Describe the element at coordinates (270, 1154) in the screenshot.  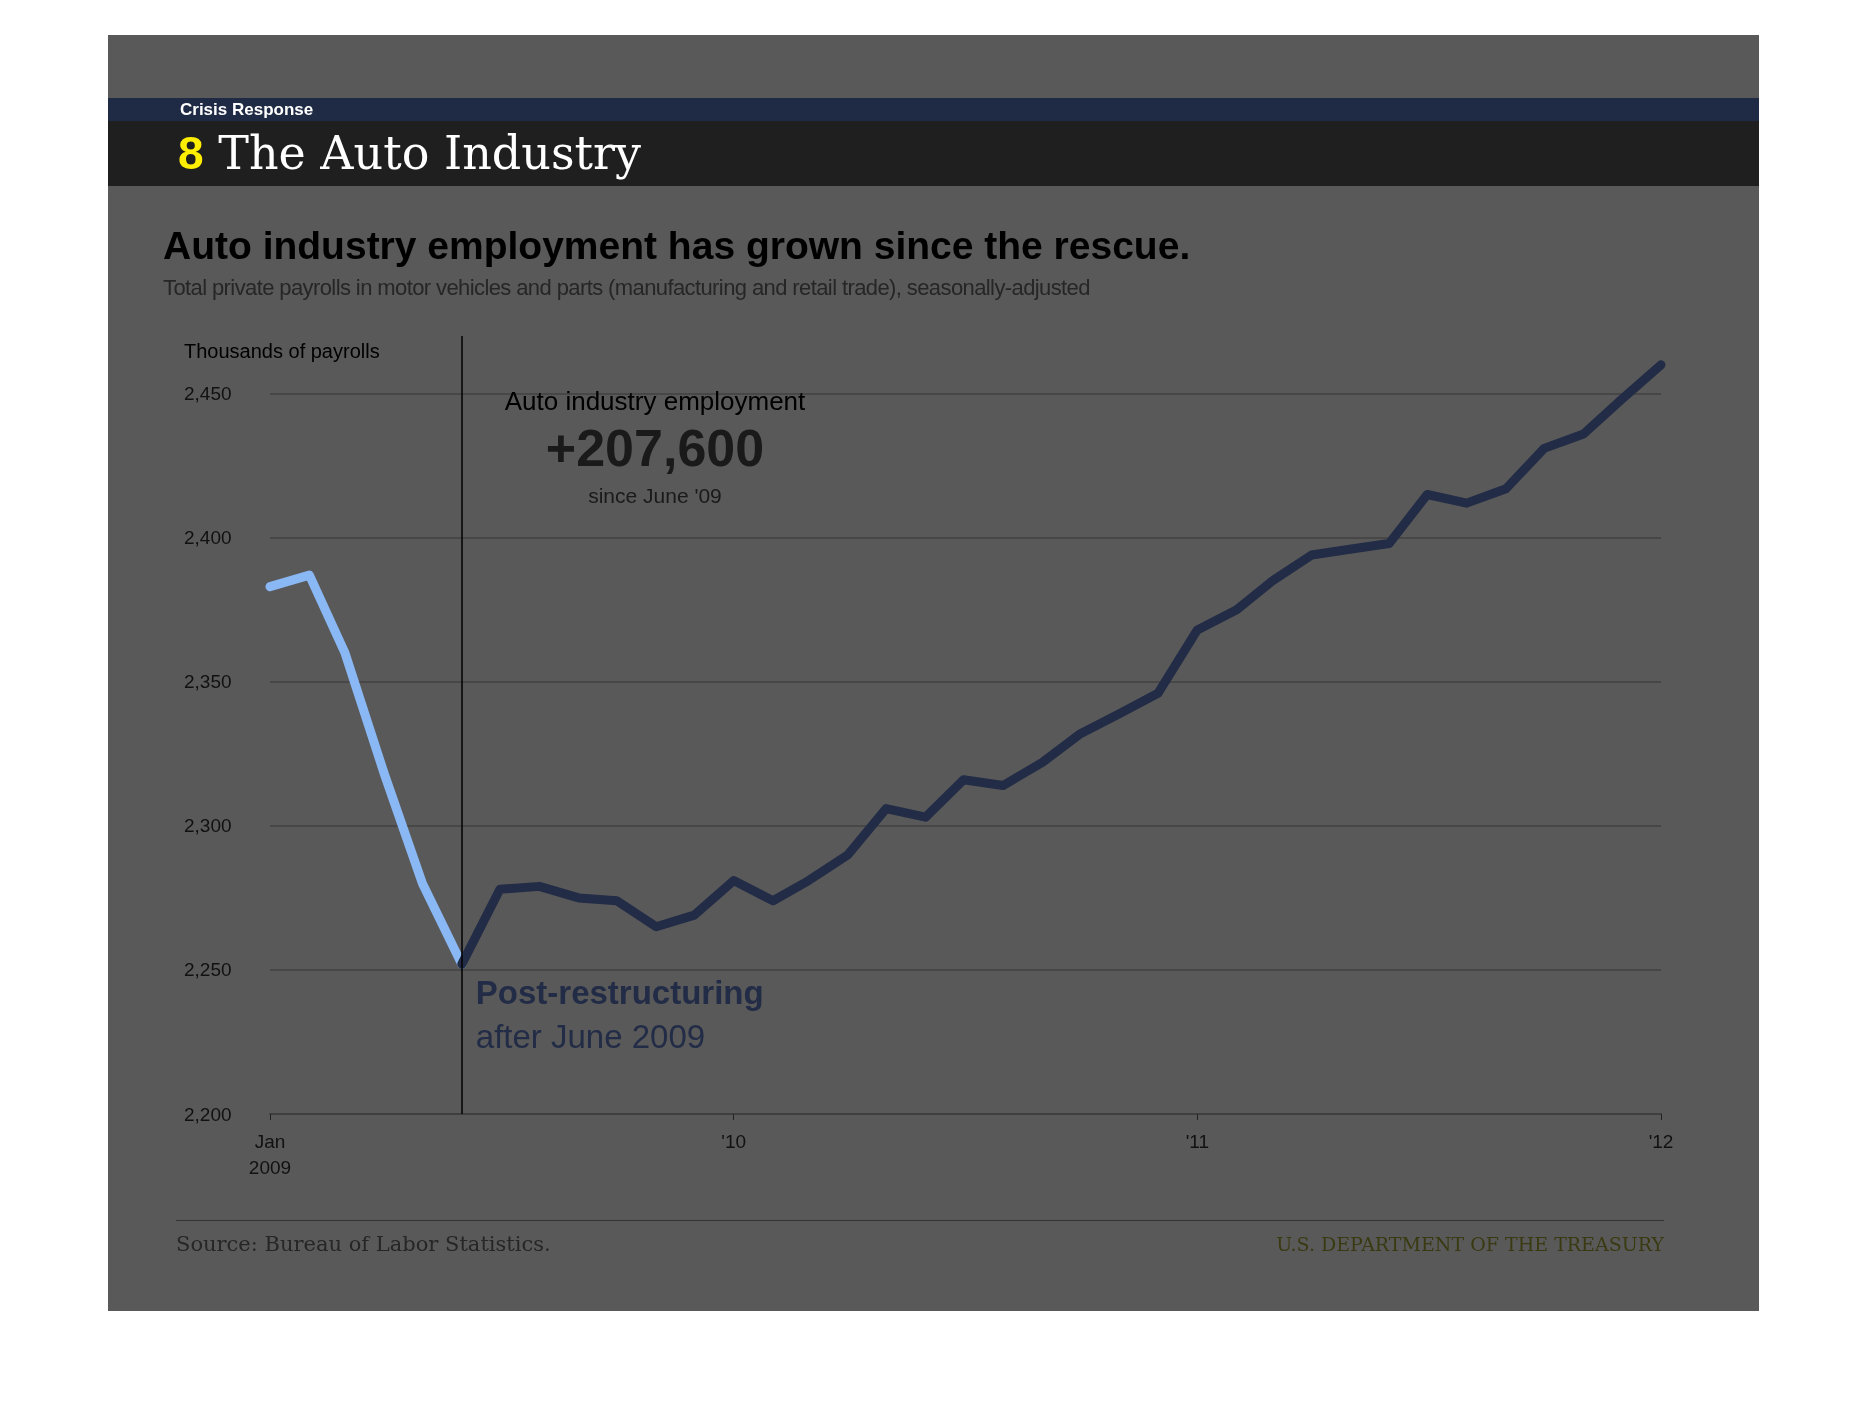
I see `x-tick-label: Jan 2009` at that location.